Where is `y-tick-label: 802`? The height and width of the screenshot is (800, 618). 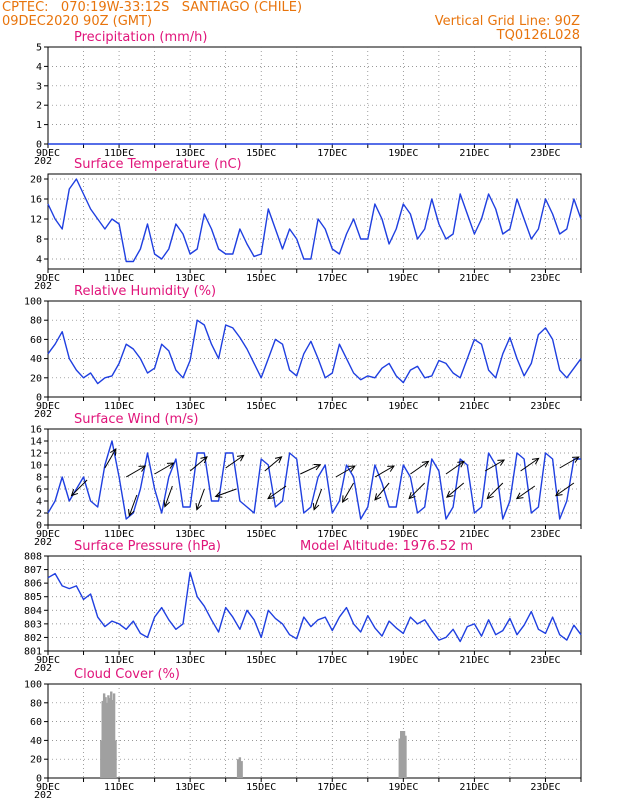
y-tick-label: 802 is located at coordinates (33, 638).